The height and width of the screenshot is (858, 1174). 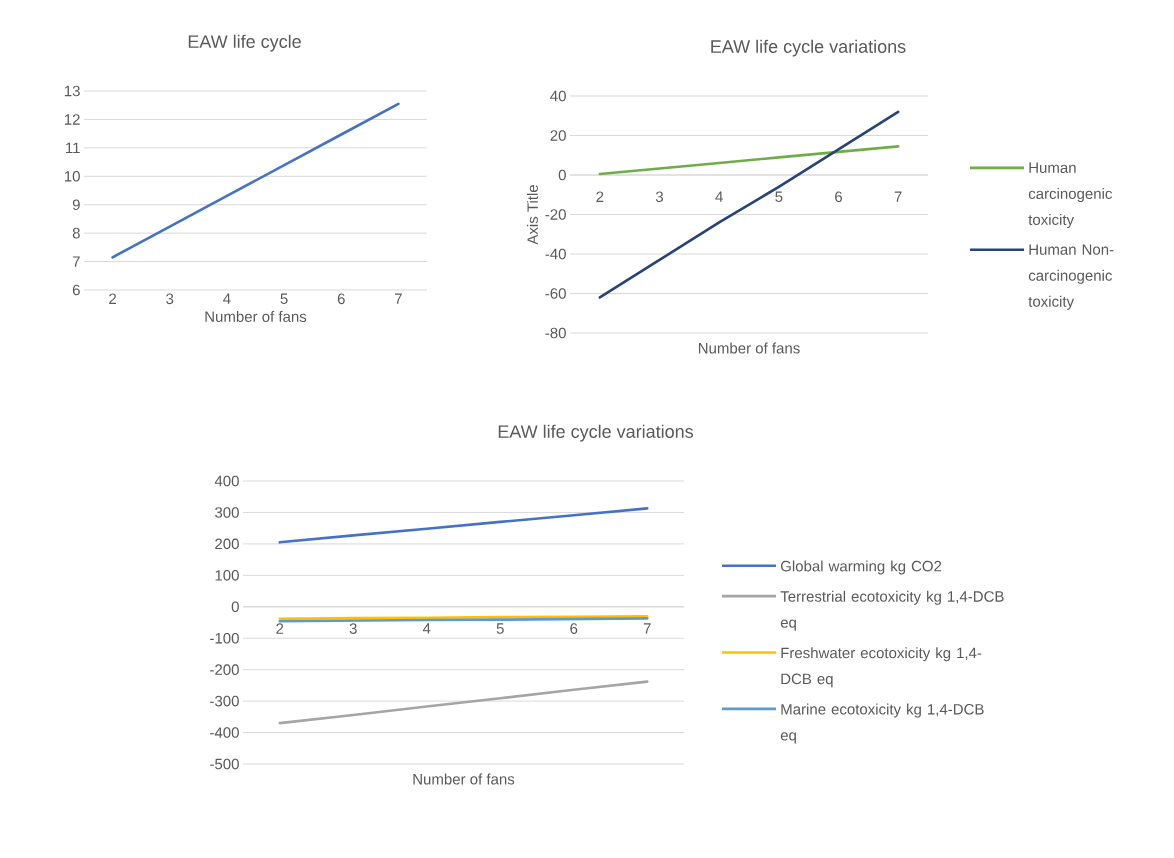 What do you see at coordinates (76, 290) in the screenshot?
I see `y-tick-label: 6` at bounding box center [76, 290].